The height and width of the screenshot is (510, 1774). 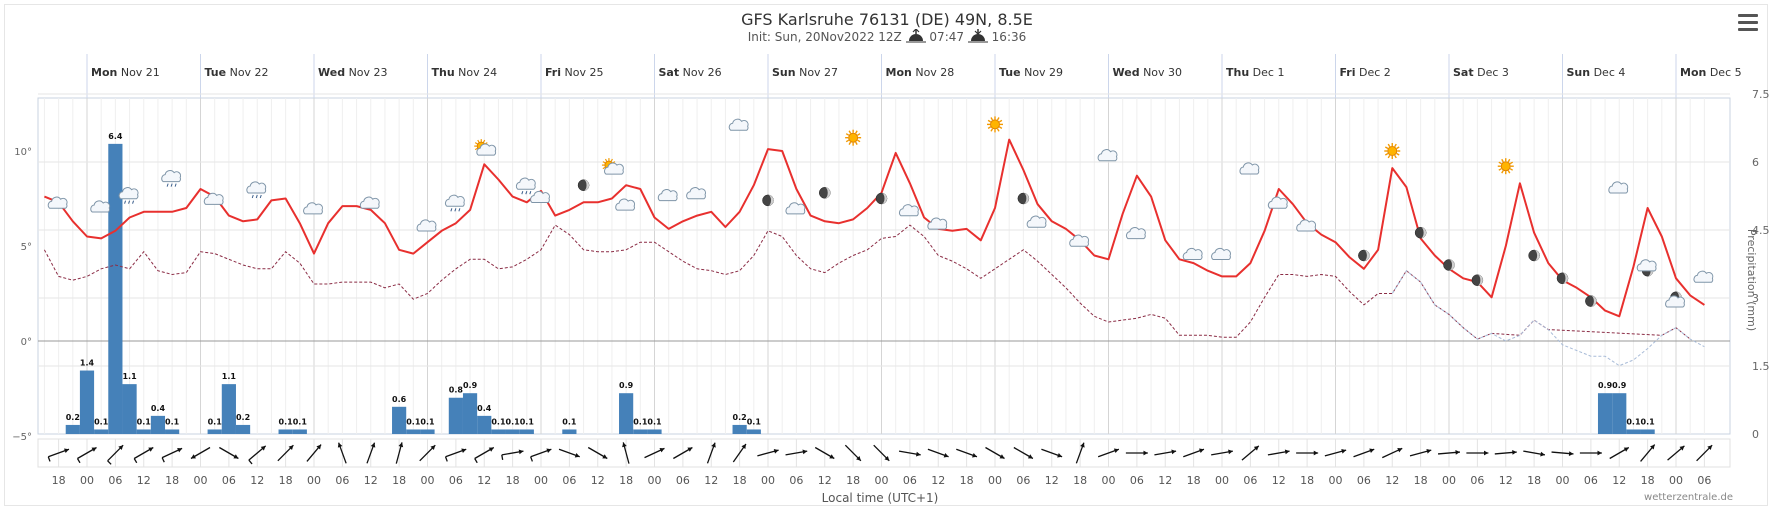 What do you see at coordinates (26, 342) in the screenshot?
I see `left-tick-label: 0°` at bounding box center [26, 342].